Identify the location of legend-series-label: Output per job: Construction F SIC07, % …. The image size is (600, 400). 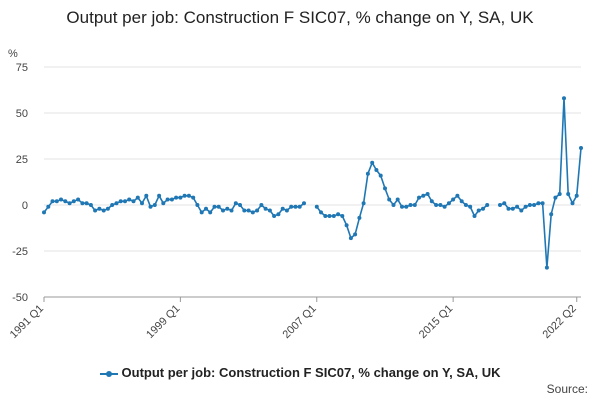
(311, 372).